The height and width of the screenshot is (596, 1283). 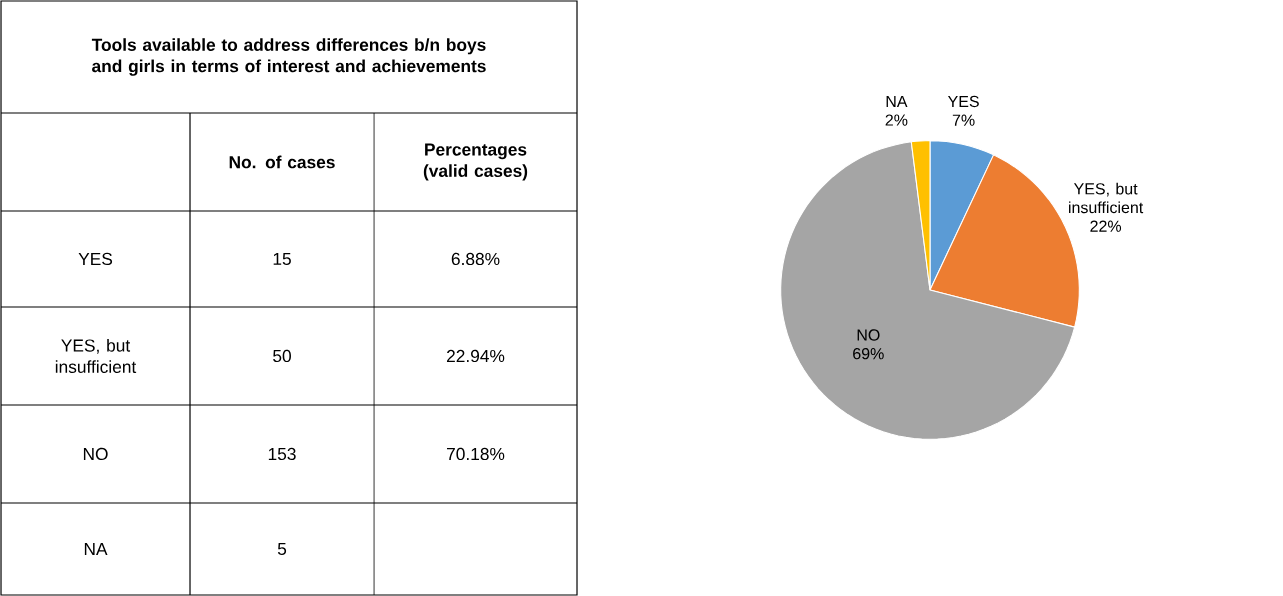 What do you see at coordinates (868, 354) in the screenshot?
I see `data-label: 69%` at bounding box center [868, 354].